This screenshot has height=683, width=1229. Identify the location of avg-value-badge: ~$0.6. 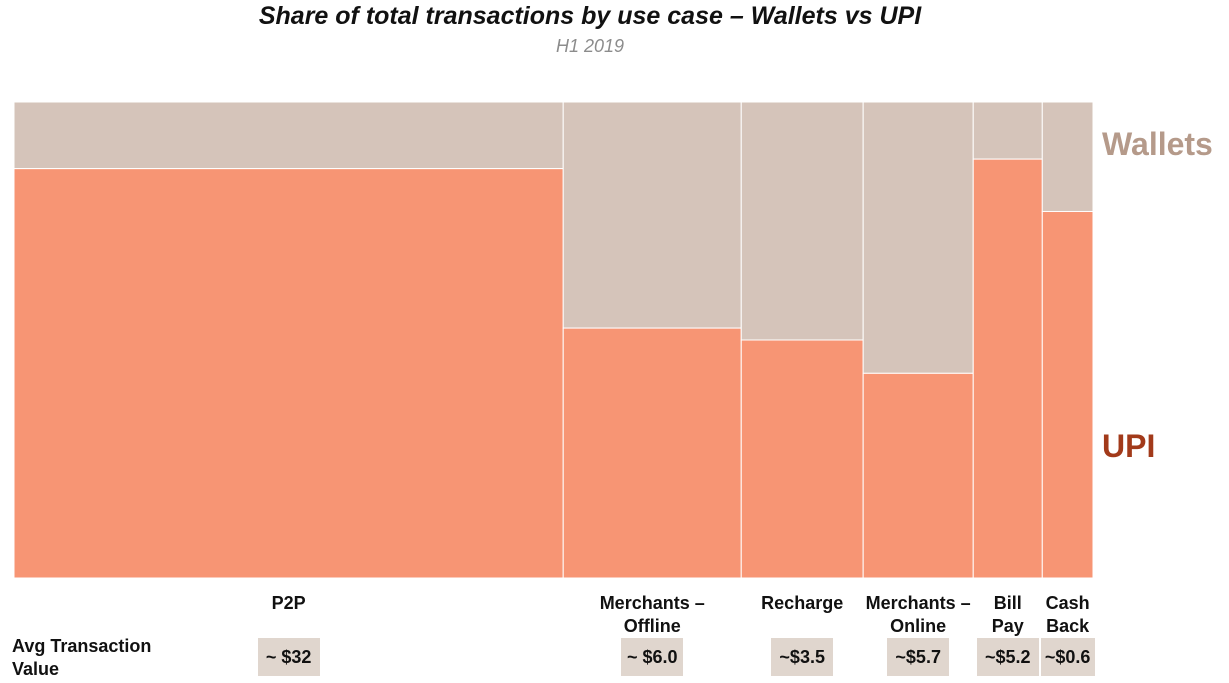
(1067, 657).